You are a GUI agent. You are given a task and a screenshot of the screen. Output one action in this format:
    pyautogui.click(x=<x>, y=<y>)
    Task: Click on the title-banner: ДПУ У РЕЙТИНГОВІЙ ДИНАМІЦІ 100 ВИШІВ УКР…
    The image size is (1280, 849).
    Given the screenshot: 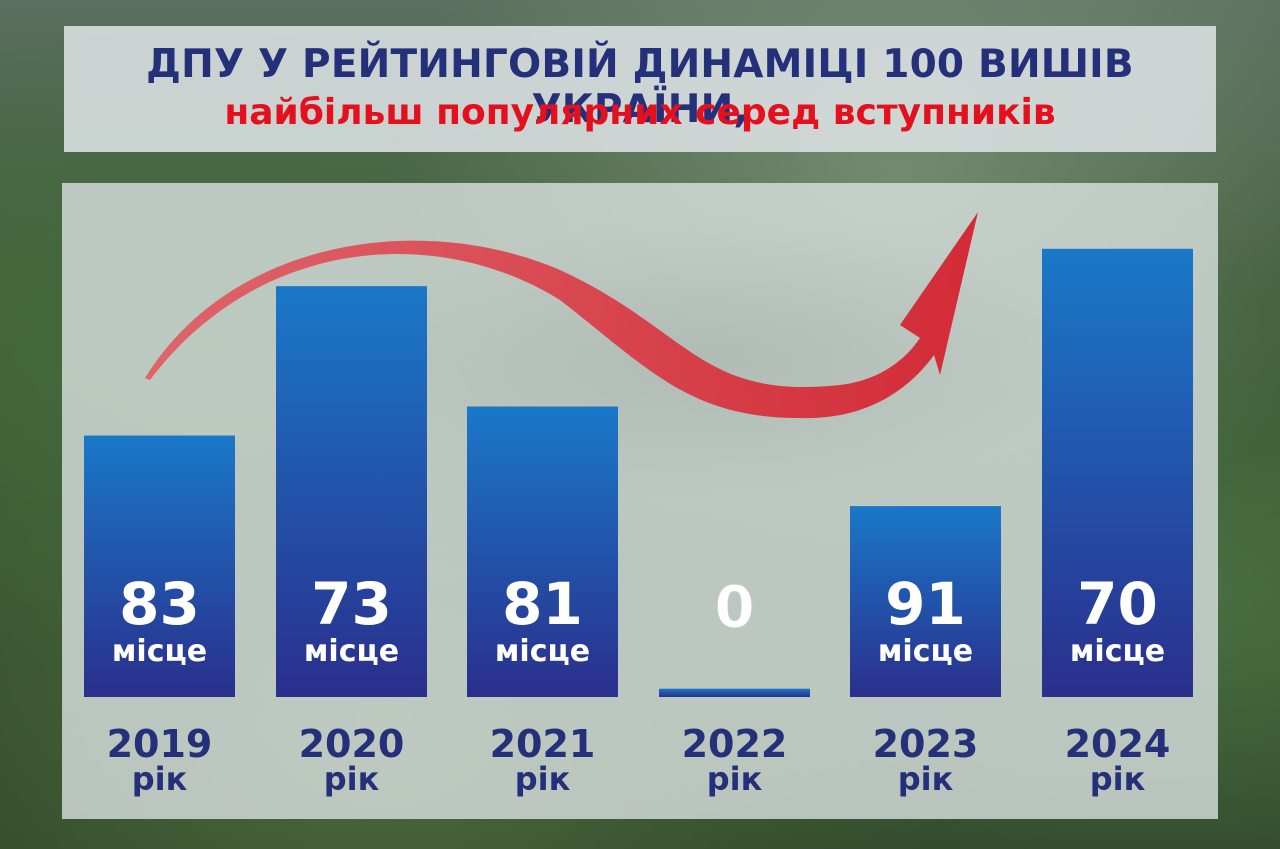 What is the action you would take?
    pyautogui.click(x=640, y=89)
    